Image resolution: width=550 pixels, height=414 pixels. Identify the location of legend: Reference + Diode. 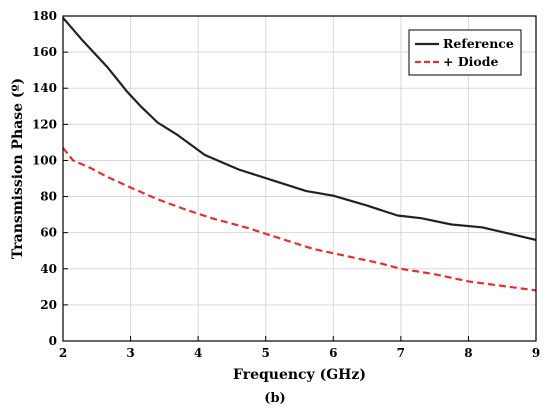
(465, 52).